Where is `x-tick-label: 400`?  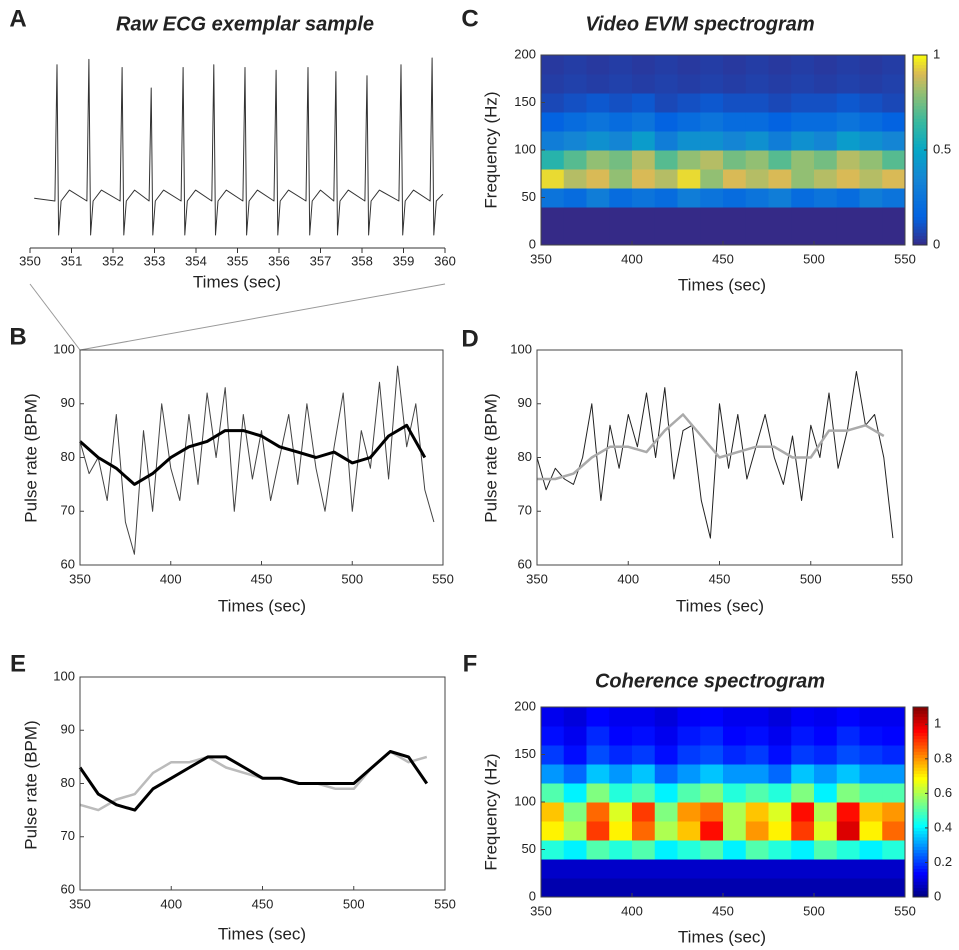
x-tick-label: 400 is located at coordinates (171, 578).